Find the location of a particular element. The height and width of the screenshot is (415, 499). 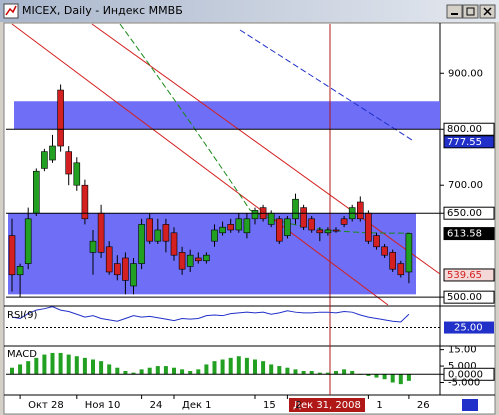

maximize-glyph is located at coordinates (470, 11).